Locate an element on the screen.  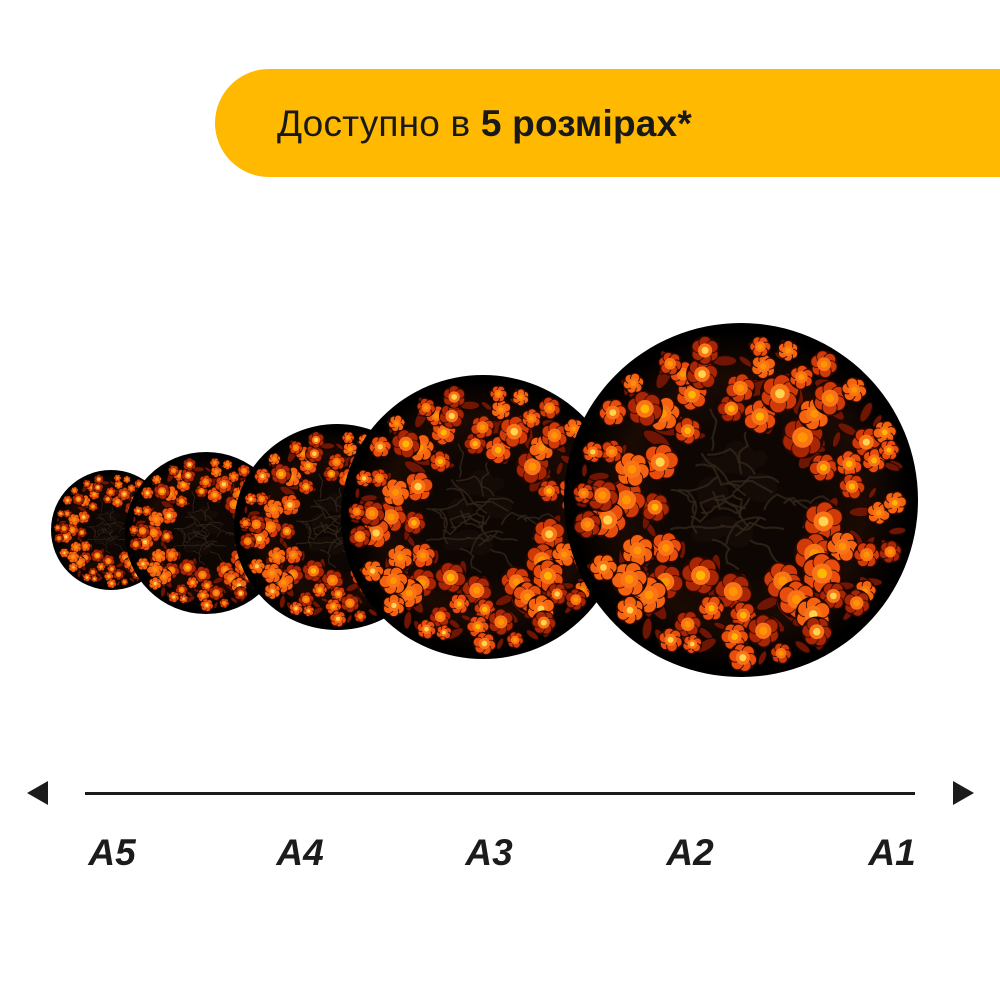
size-label-a2: A2 is located at coordinates (690, 852).